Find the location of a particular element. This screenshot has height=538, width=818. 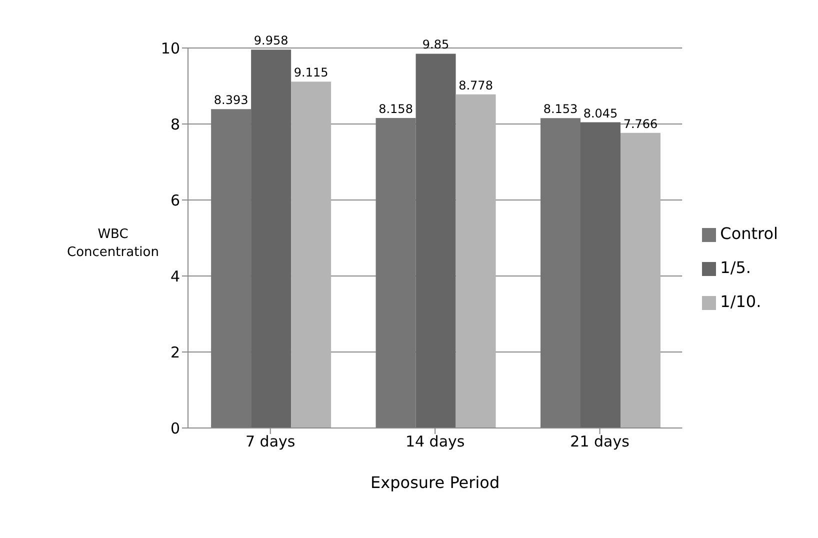

y-tick-label: 2 is located at coordinates (175, 352).